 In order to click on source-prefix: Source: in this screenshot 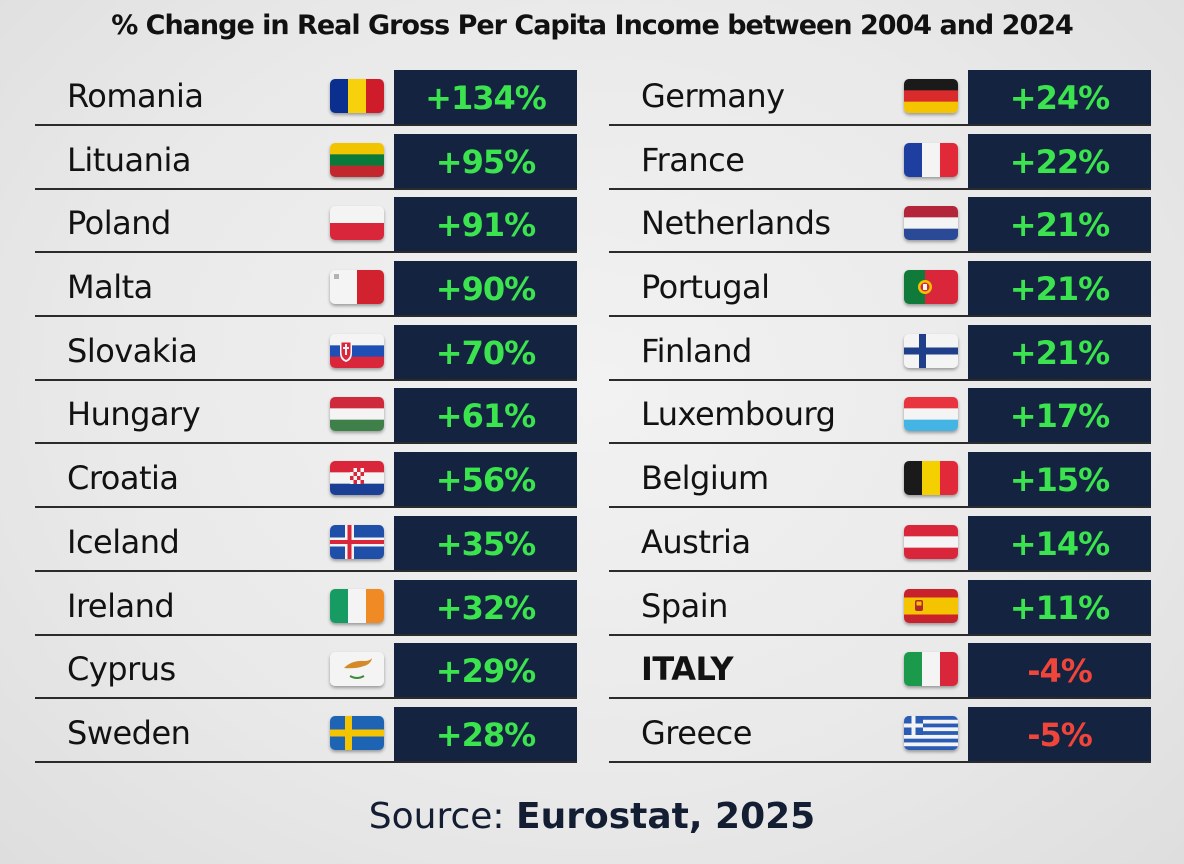, I will do `click(442, 816)`.